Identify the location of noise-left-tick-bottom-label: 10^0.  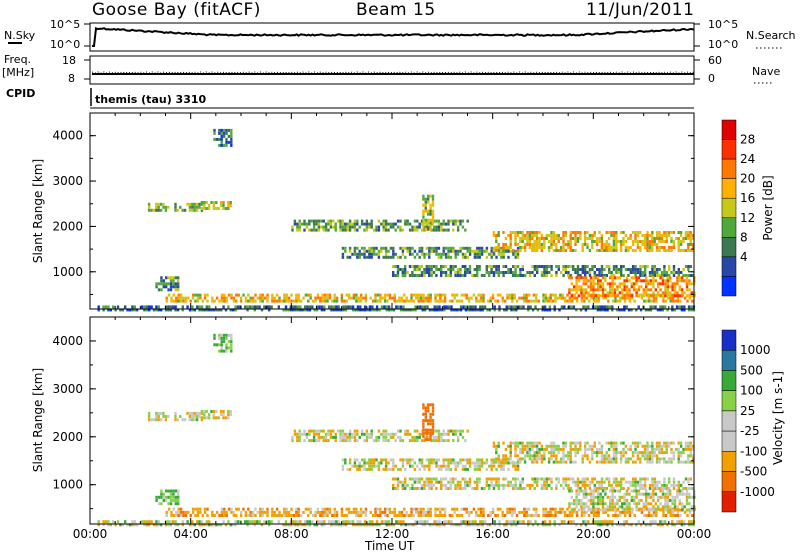
(65, 44).